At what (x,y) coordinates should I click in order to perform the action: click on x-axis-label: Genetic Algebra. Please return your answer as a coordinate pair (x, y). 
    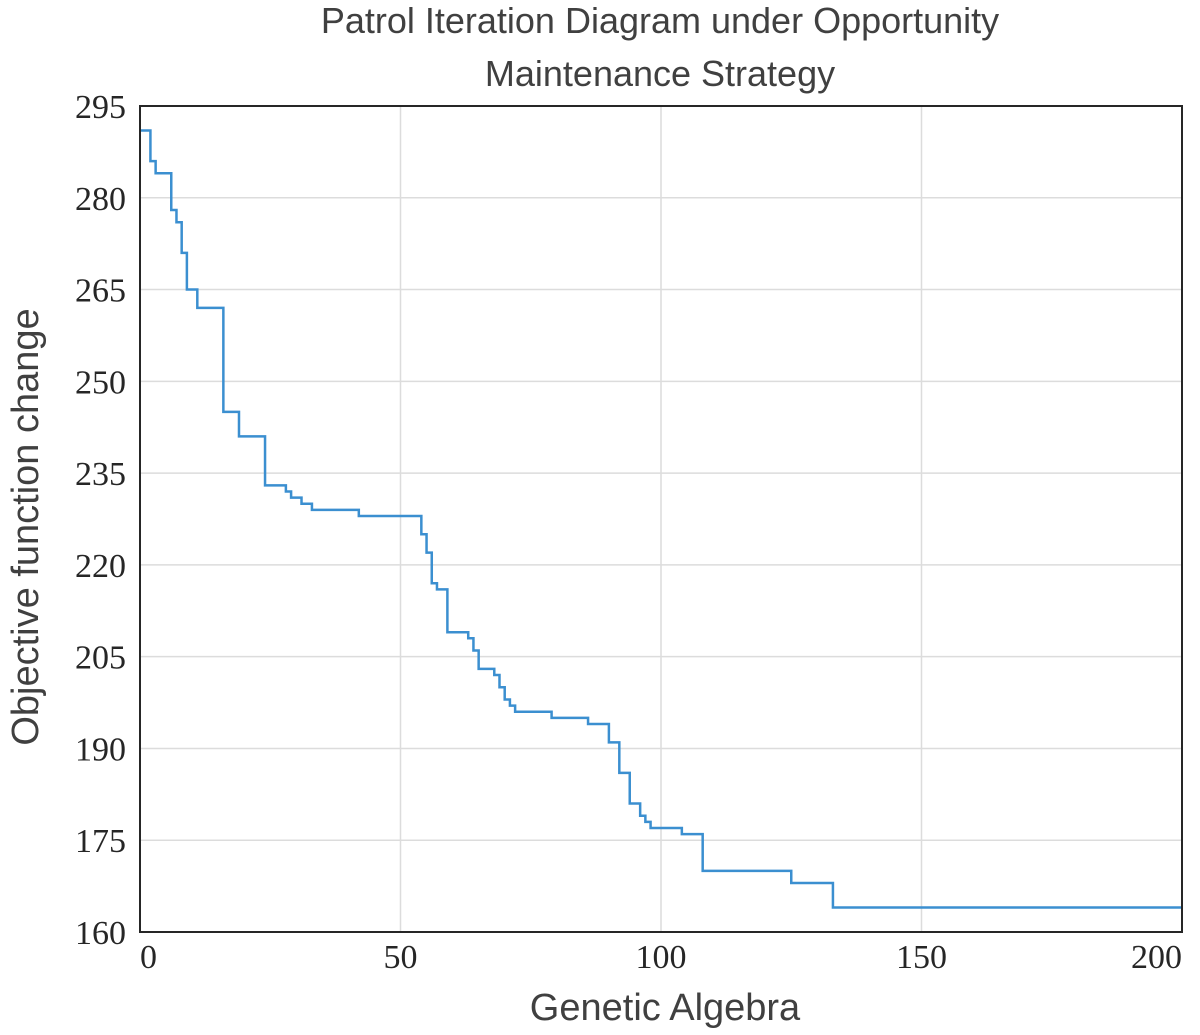
    Looking at the image, I should click on (665, 1008).